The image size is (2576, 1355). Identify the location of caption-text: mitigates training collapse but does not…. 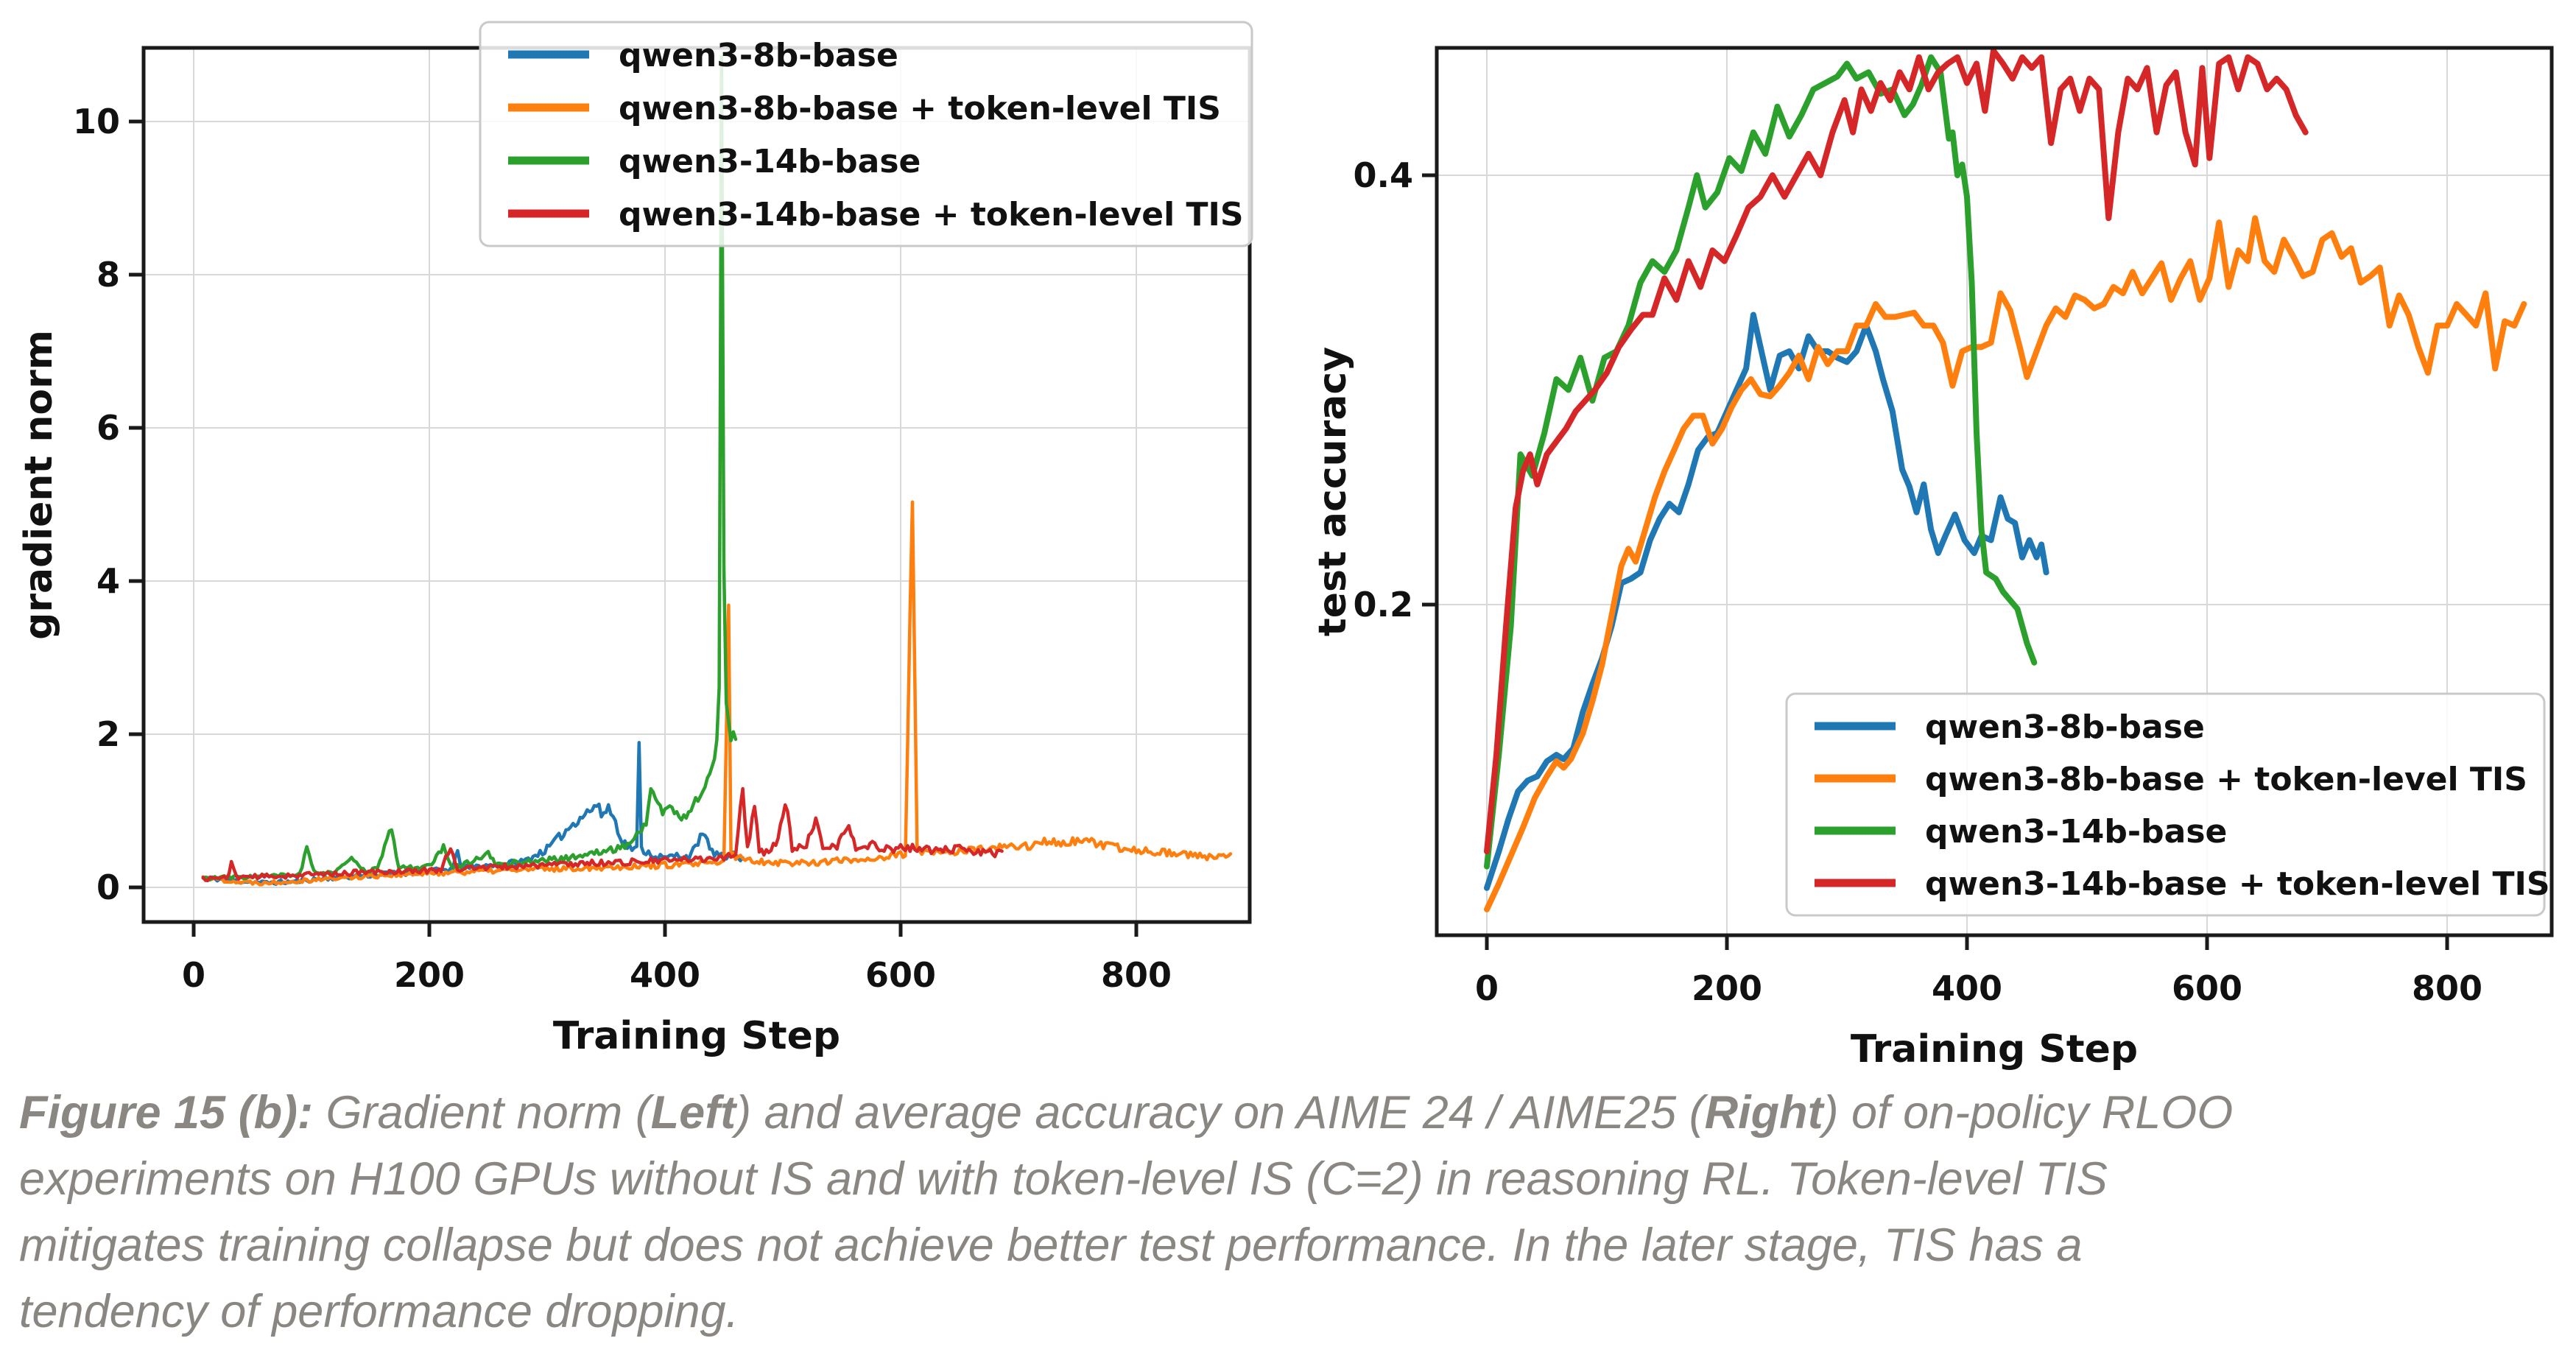
(1051, 1245).